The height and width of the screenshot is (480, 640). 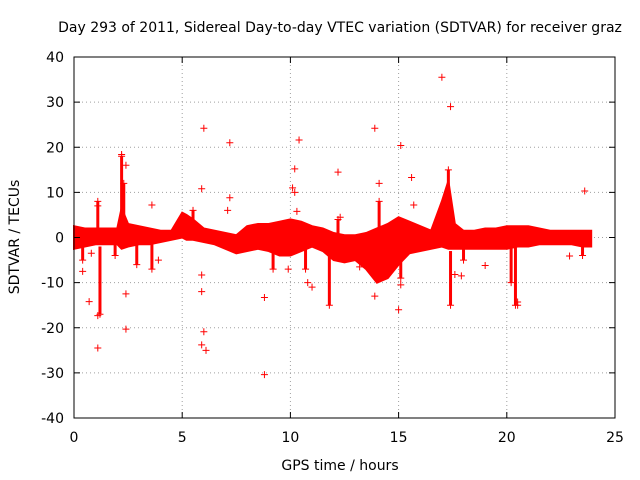 What do you see at coordinates (55, 193) in the screenshot?
I see `y-tick-label: 10` at bounding box center [55, 193].